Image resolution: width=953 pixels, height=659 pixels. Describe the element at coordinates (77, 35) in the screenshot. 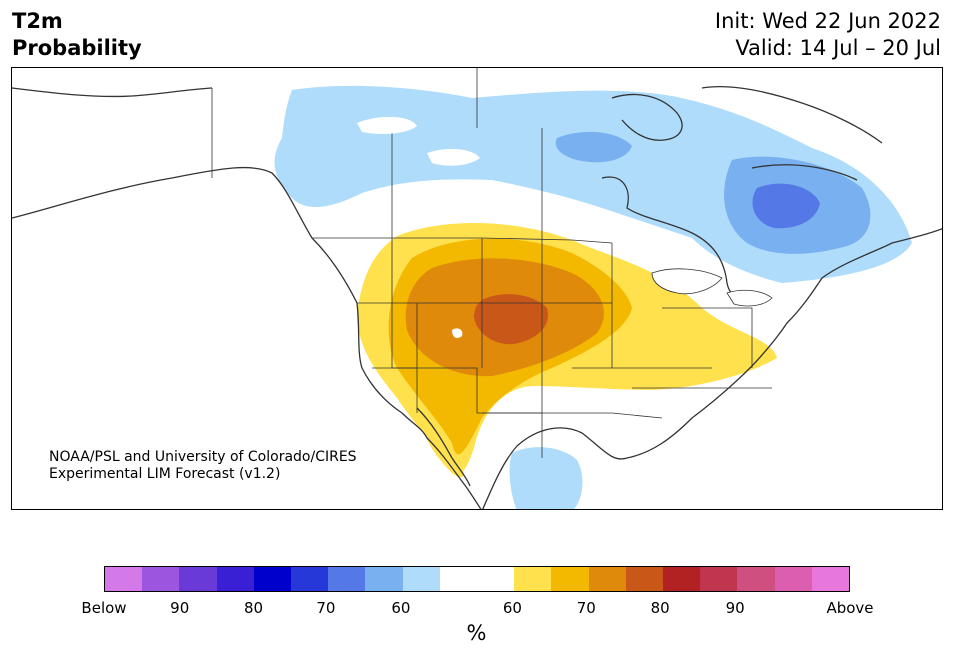

I see `map-title: T2m Probability` at that location.